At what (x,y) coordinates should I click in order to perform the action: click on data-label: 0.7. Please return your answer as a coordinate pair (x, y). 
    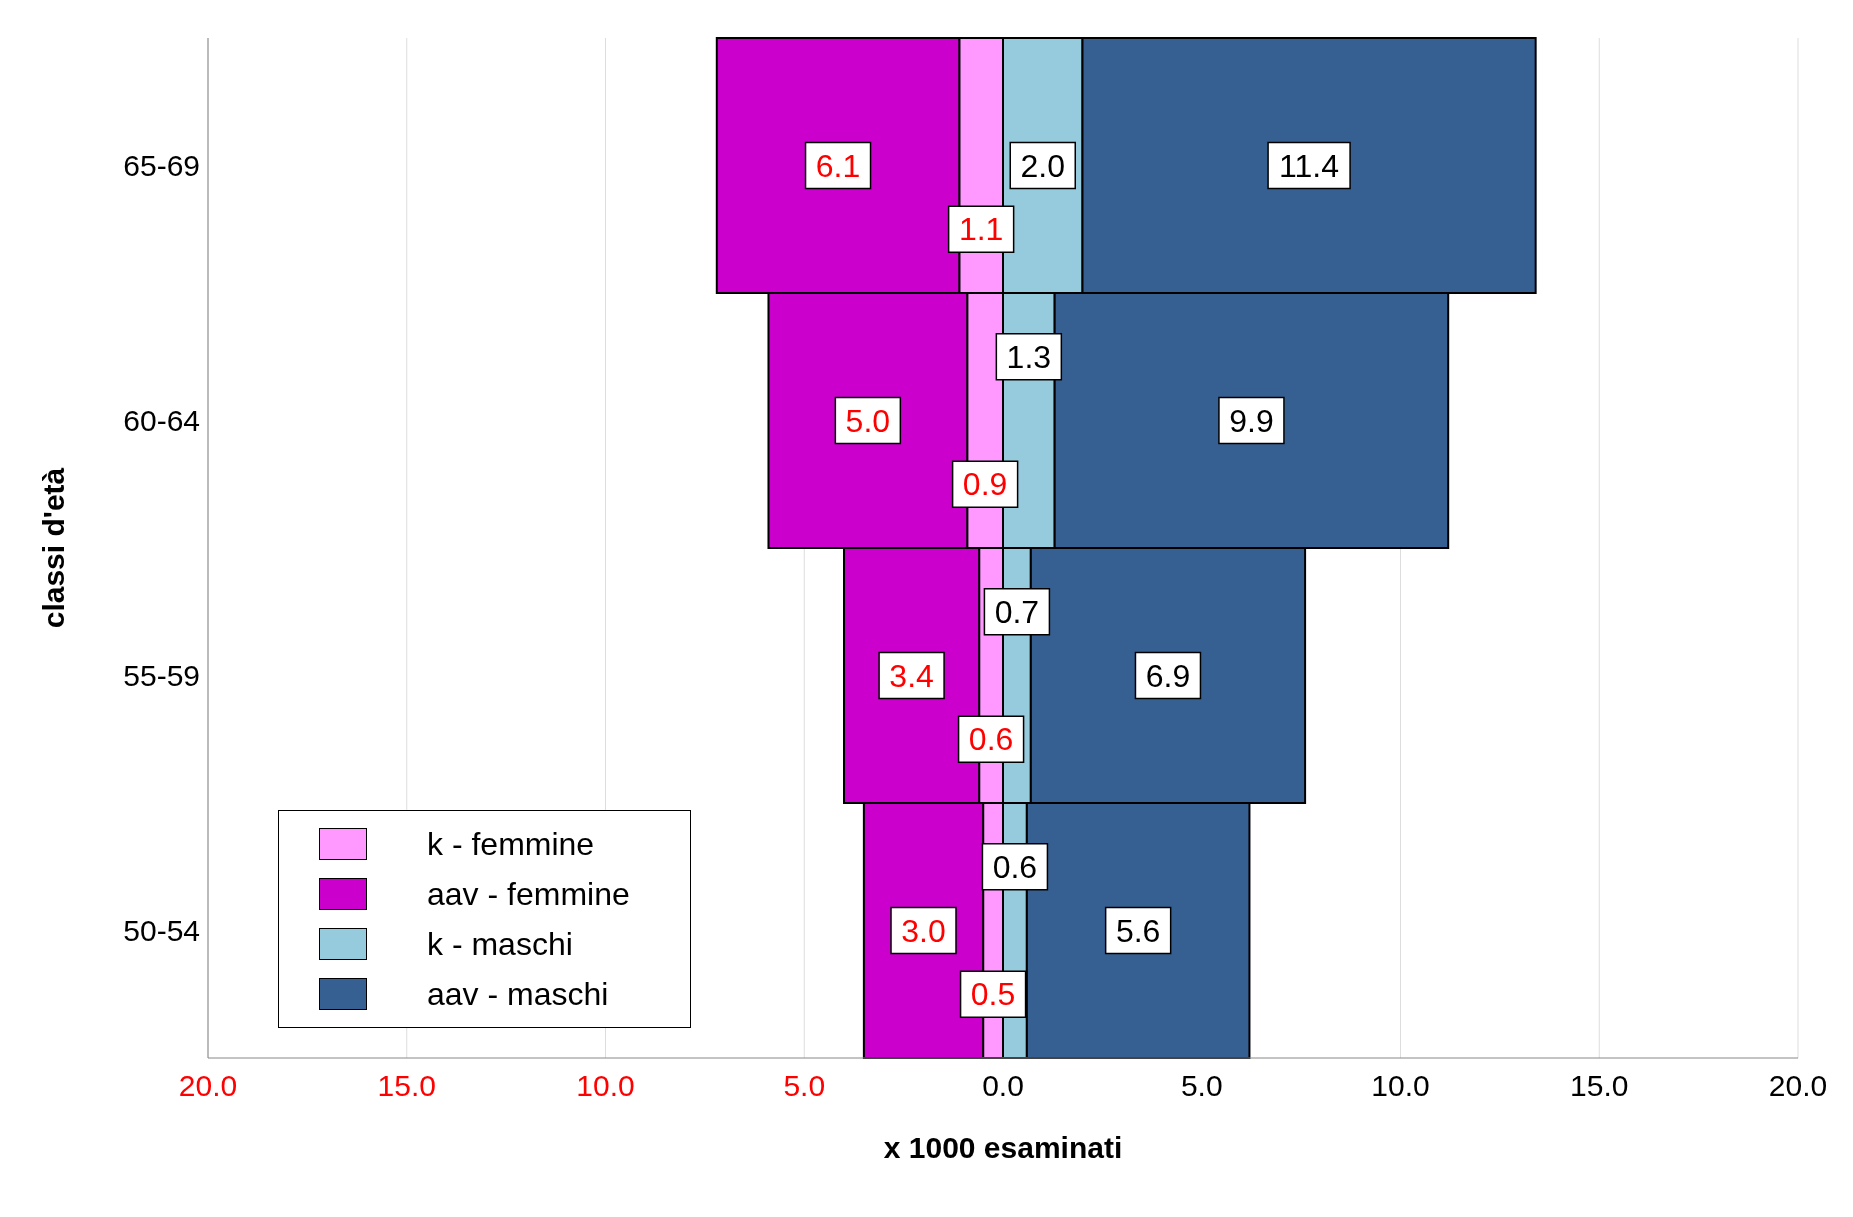
    Looking at the image, I should click on (1017, 611).